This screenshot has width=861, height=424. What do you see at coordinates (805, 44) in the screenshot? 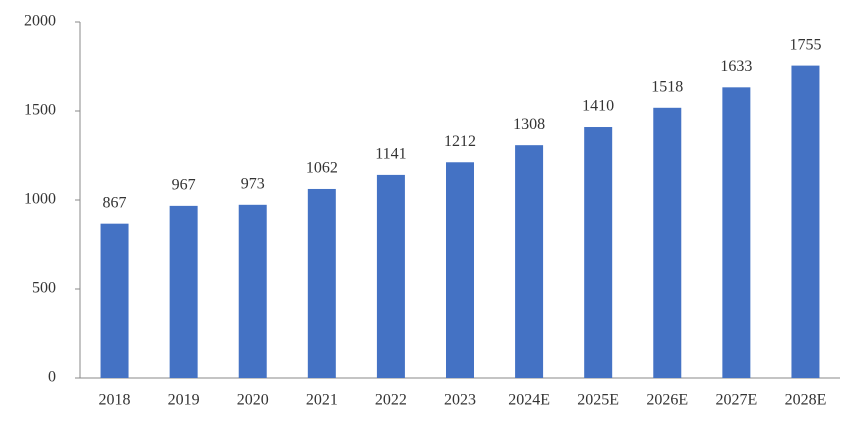
I see `value-label: 1755` at bounding box center [805, 44].